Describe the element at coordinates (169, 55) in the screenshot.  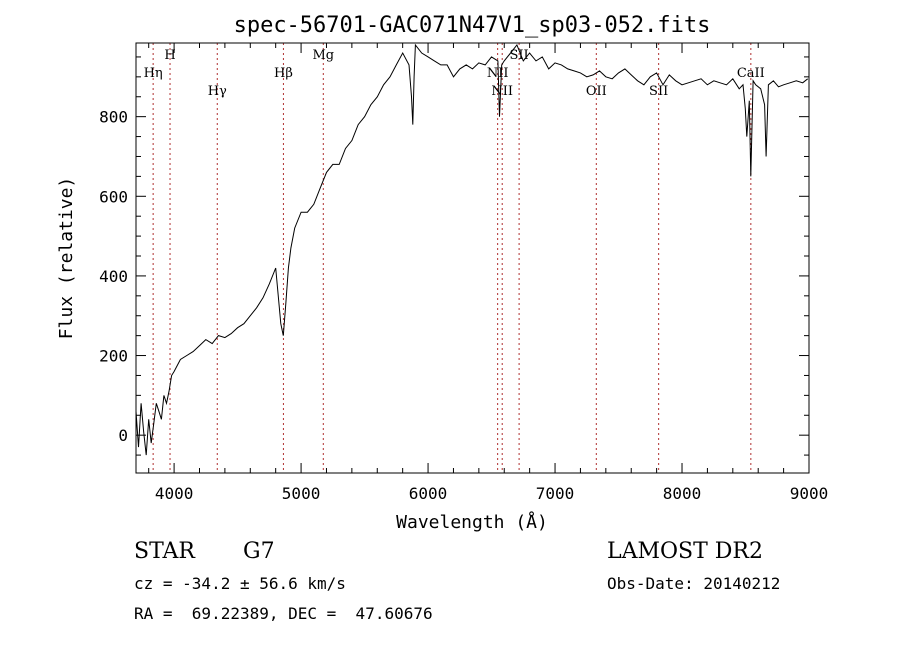
I see `spectral-line-label: H` at that location.